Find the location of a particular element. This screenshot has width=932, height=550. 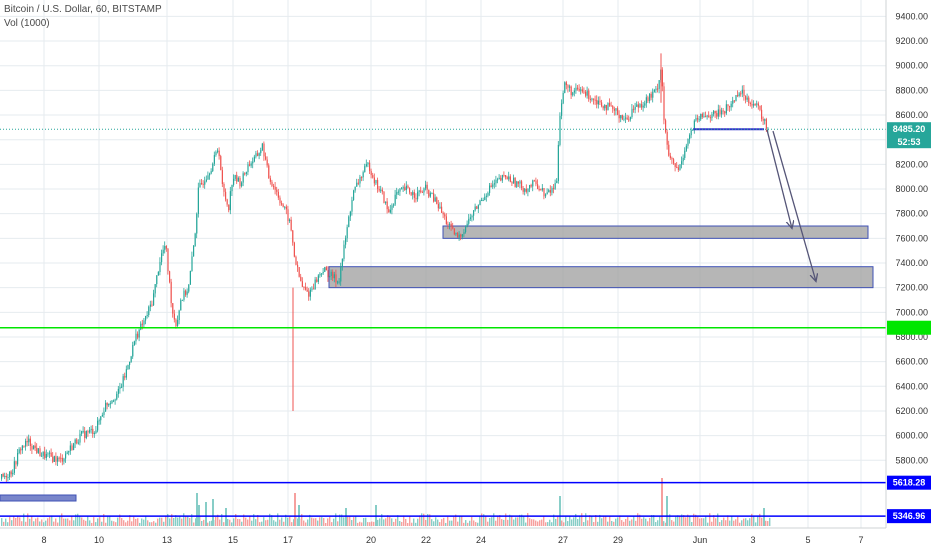

x-tick-label: 3 is located at coordinates (752, 540).